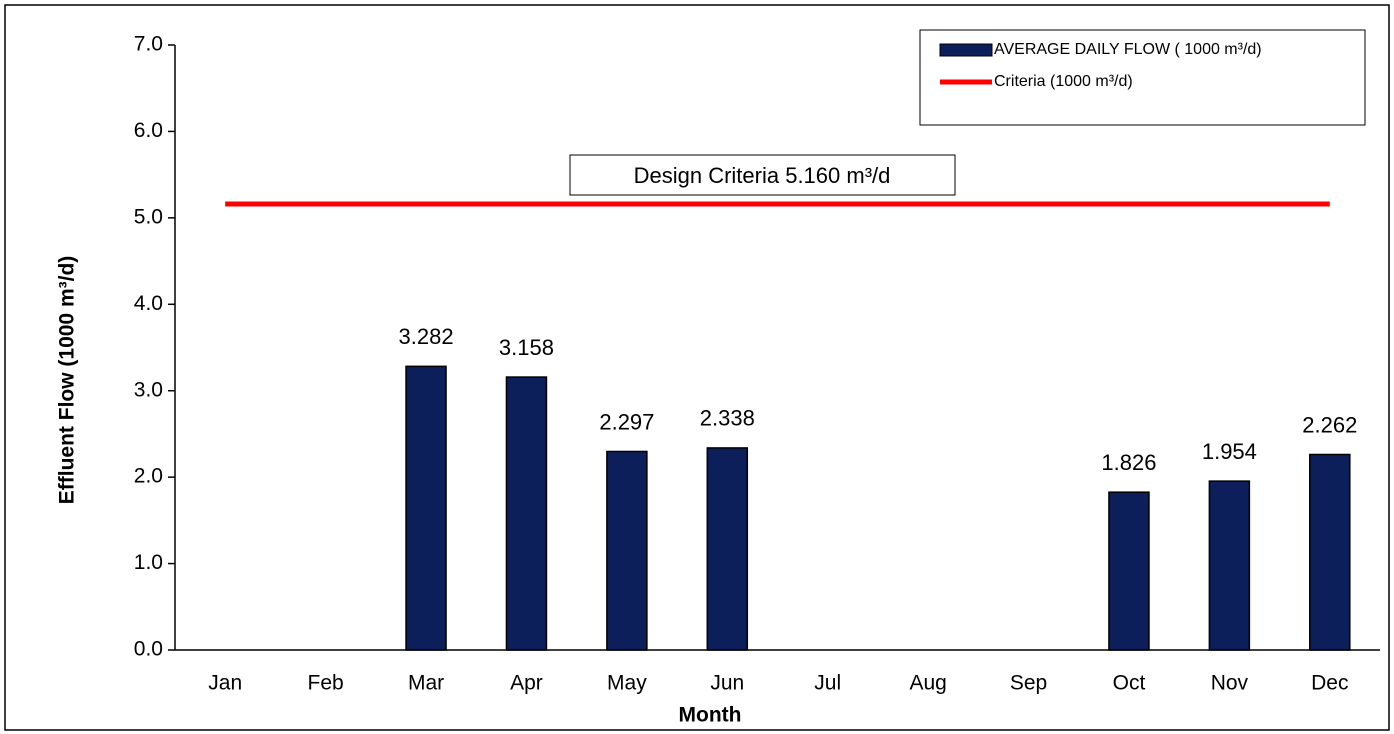 This screenshot has width=1394, height=734. Describe the element at coordinates (966, 50) in the screenshot. I see `legend-swatch` at that location.